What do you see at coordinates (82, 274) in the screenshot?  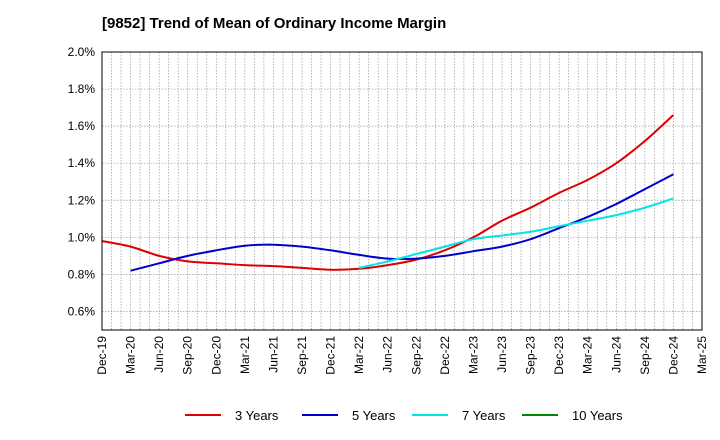 I see `y-tick-label: 0.8%` at bounding box center [82, 274].